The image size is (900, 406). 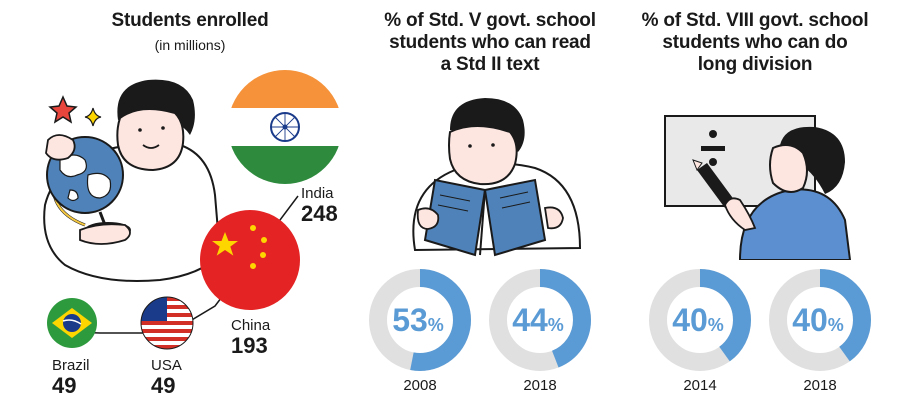 What do you see at coordinates (72, 323) in the screenshot?
I see `brazil-flag-icon` at bounding box center [72, 323].